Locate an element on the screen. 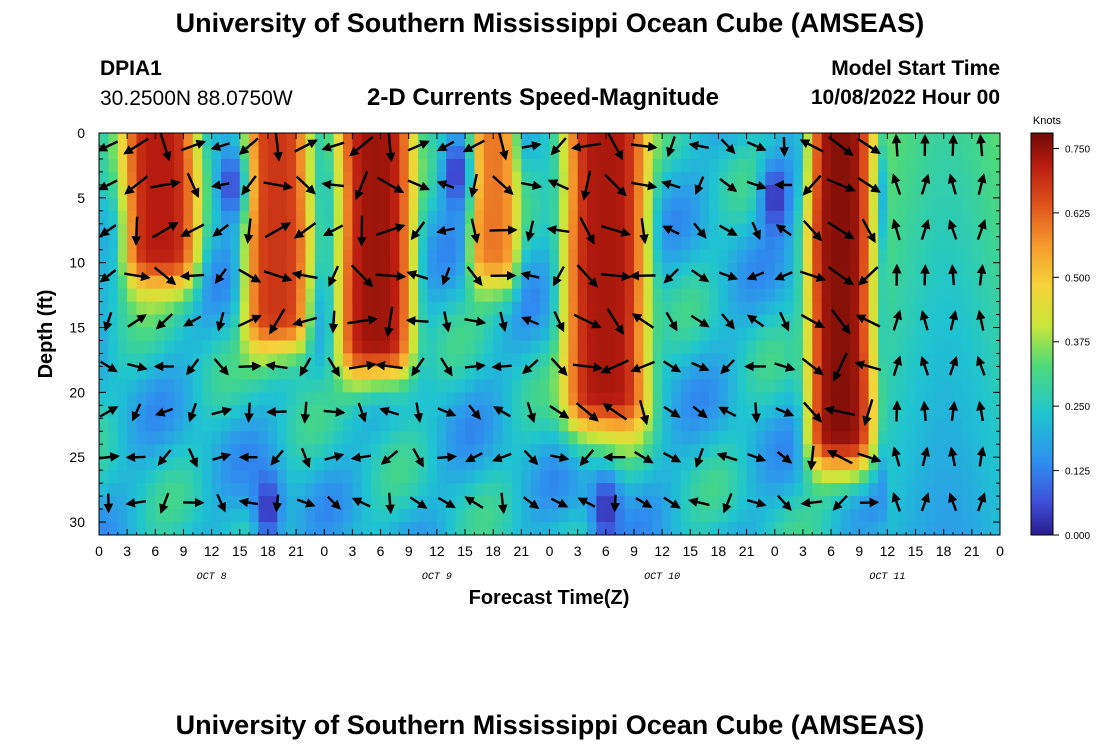 The height and width of the screenshot is (750, 1100). x-tick-label: 9 is located at coordinates (859, 551).